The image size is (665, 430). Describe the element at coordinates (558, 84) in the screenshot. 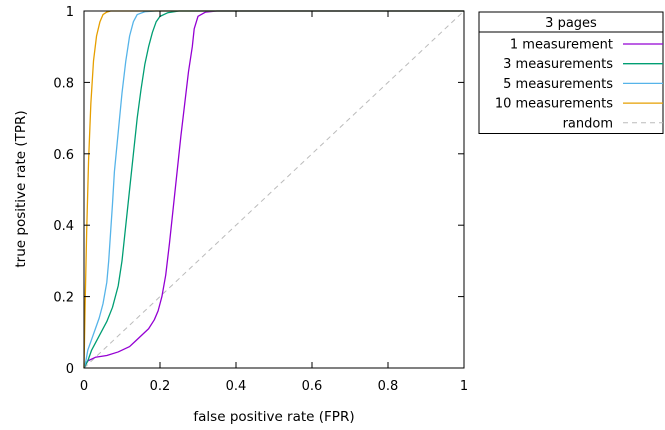

I see `legend-label: 5 measurements` at that location.